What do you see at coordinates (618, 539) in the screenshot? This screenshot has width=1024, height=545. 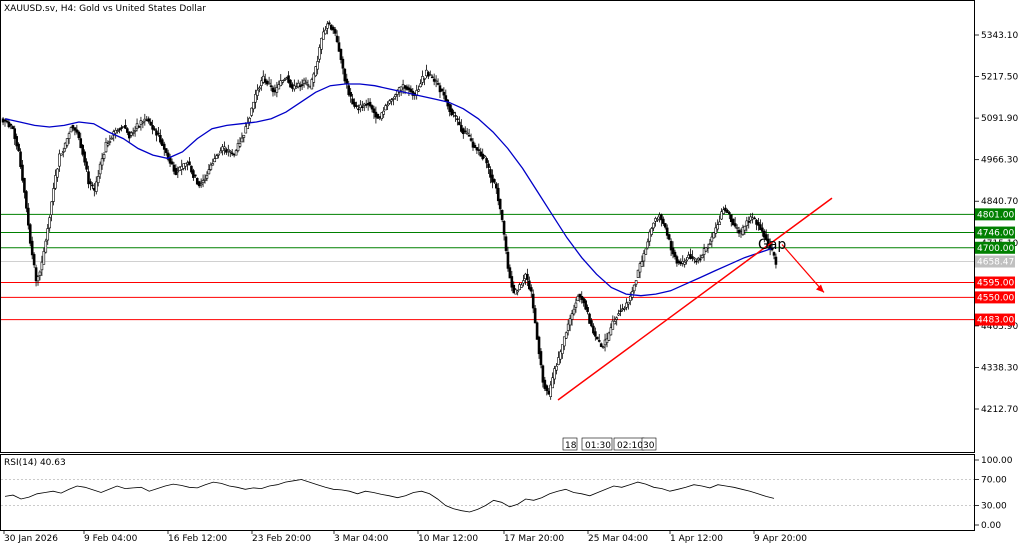 I see `time-tick-label: 25 Mar 04:00` at bounding box center [618, 539].